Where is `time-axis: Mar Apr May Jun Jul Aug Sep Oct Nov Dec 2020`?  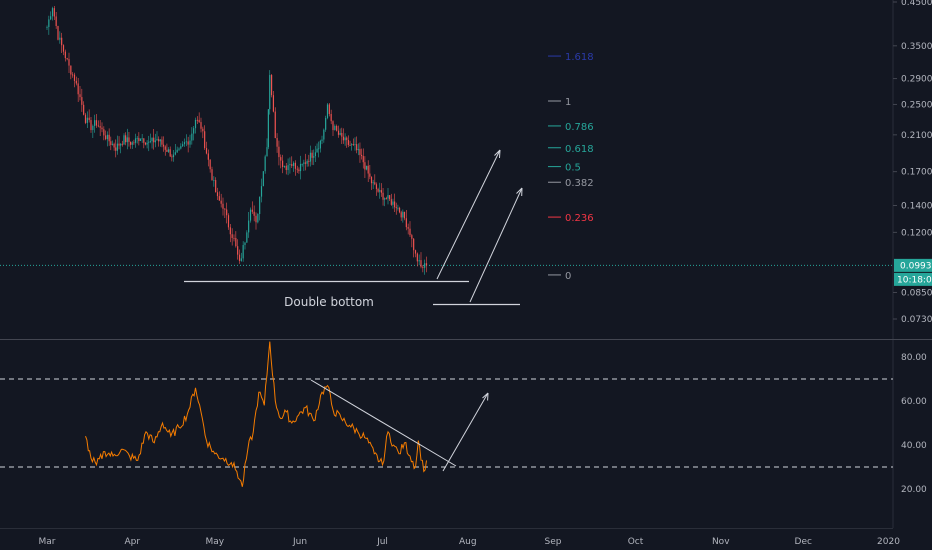
time-axis: Mar Apr May Jun Jul Aug Sep Oct Nov Dec 2020 is located at coordinates (470, 542).